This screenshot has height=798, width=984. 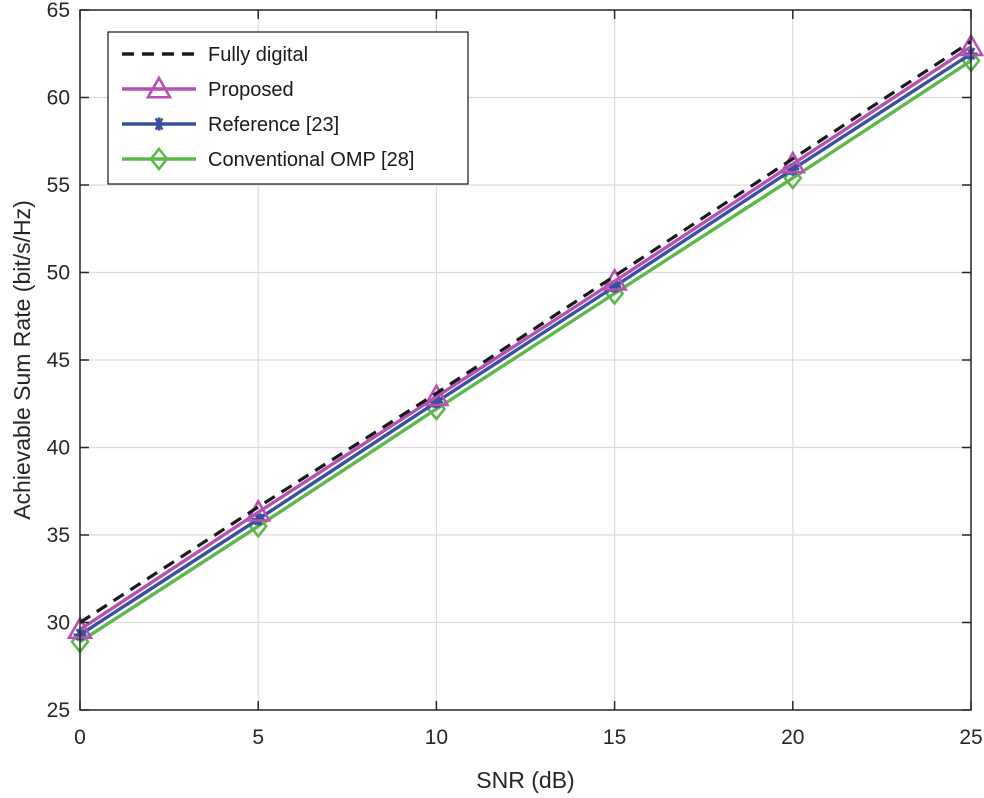 What do you see at coordinates (436, 737) in the screenshot?
I see `x-tick-label: 10` at bounding box center [436, 737].